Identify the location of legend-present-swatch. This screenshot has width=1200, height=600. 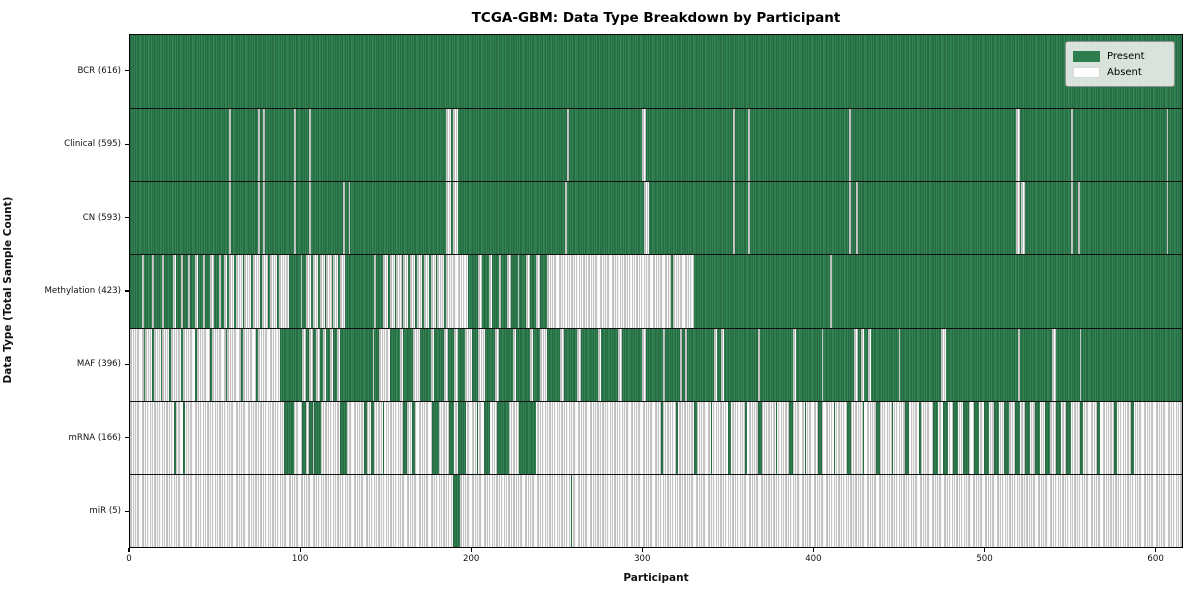
(1086, 56).